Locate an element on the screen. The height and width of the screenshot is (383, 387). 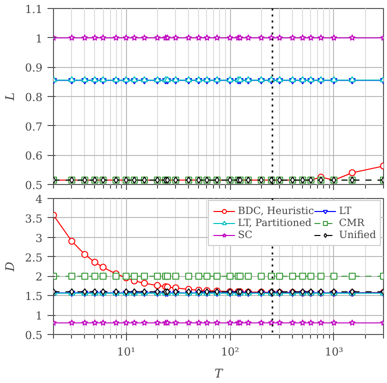
x-axis-title: T is located at coordinates (219, 373).